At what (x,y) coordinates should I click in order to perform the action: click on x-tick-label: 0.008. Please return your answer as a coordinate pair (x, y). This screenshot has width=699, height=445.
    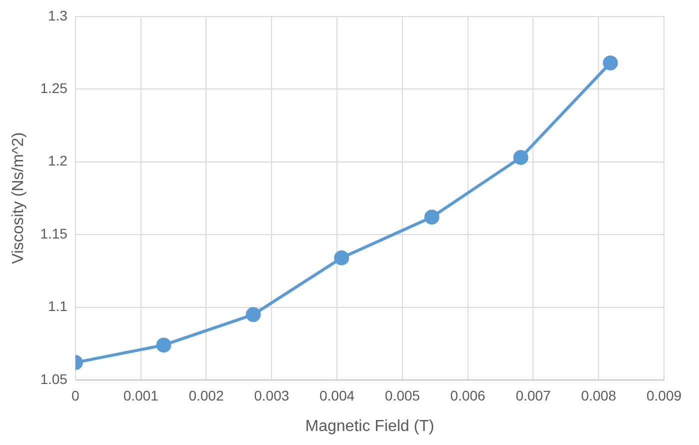
    Looking at the image, I should click on (598, 395).